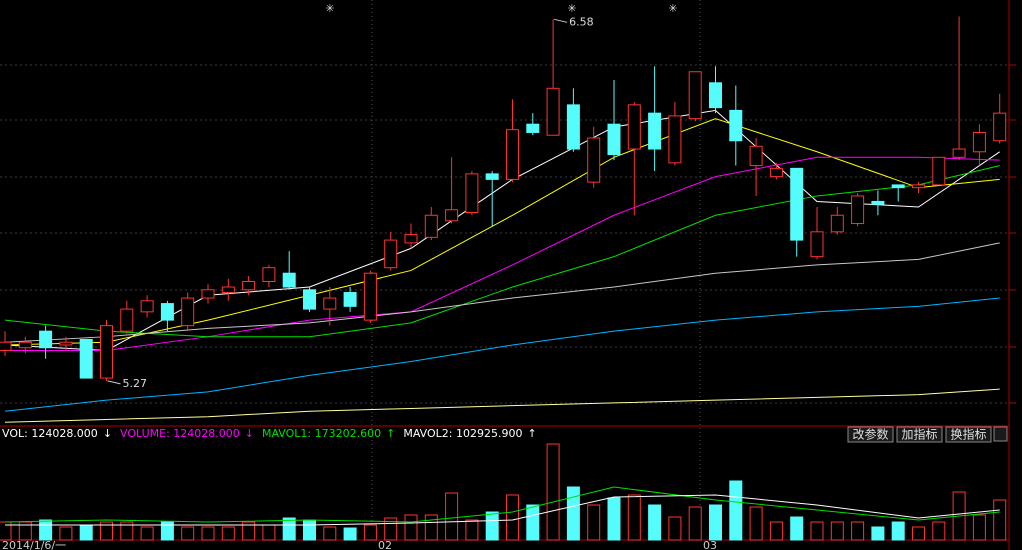 The image size is (1022, 550). What do you see at coordinates (34, 544) in the screenshot?
I see `x-tick-label: 2014/1/6/一` at bounding box center [34, 544].